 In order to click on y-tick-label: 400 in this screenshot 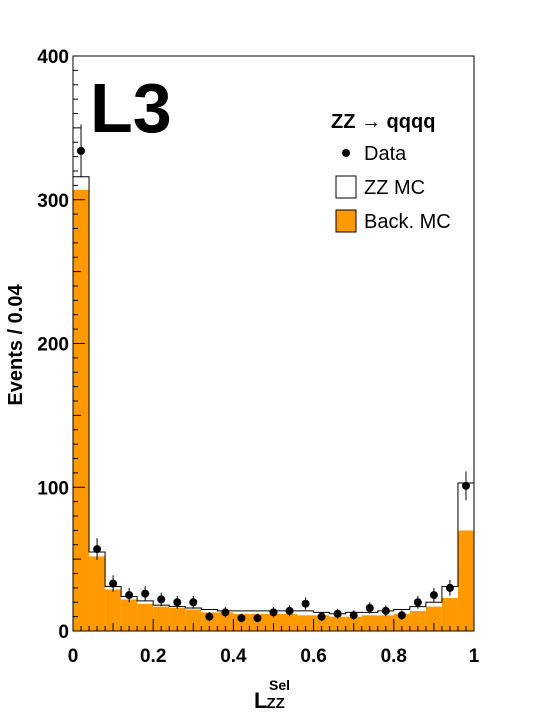, I will do `click(53, 57)`.